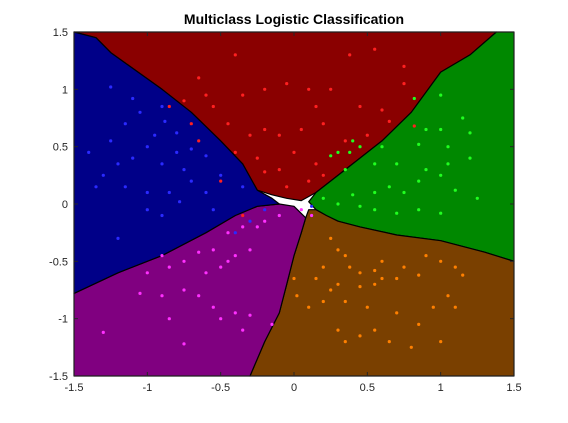  I want to click on y-tick-label: 1.5, so click(60, 33).